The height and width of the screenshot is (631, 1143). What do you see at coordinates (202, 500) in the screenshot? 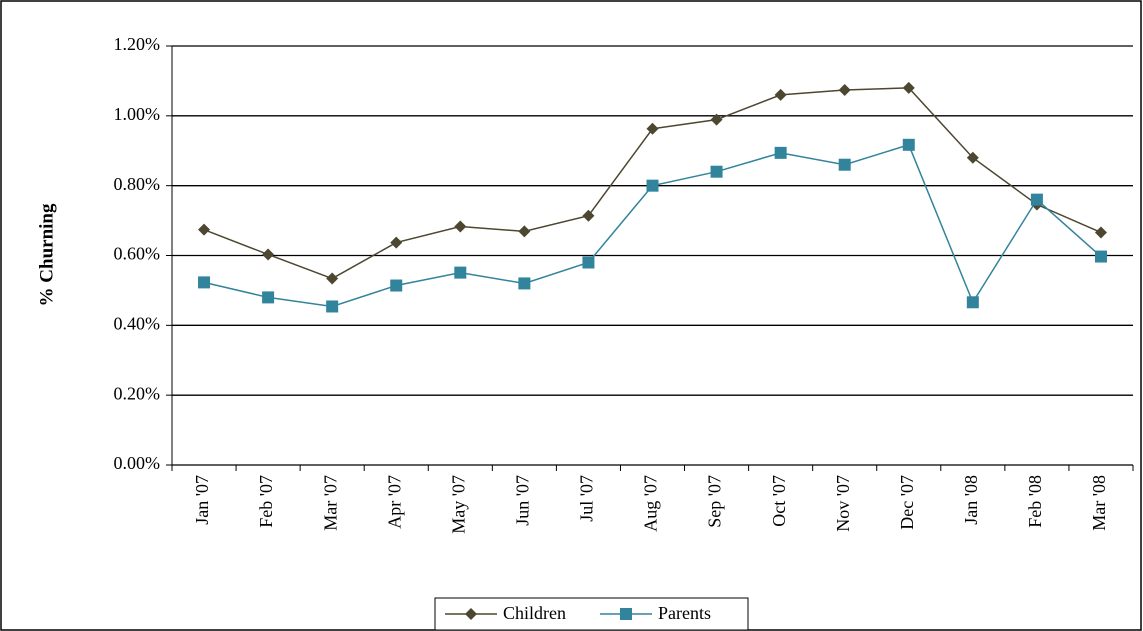
I see `x-tick-label: Jan '07` at bounding box center [202, 500].